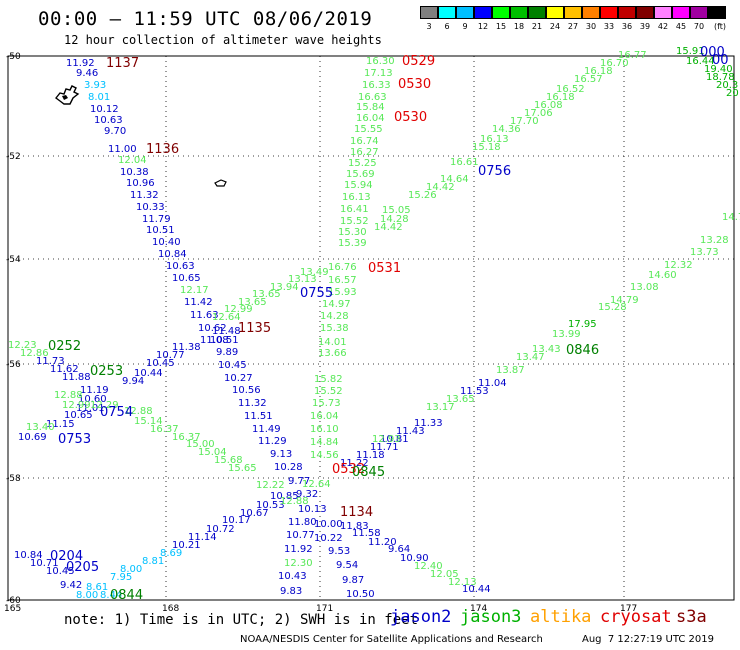 The image size is (740, 650). Describe the element at coordinates (108, 120) in the screenshot. I see `wave-height-value: 10.63` at that location.